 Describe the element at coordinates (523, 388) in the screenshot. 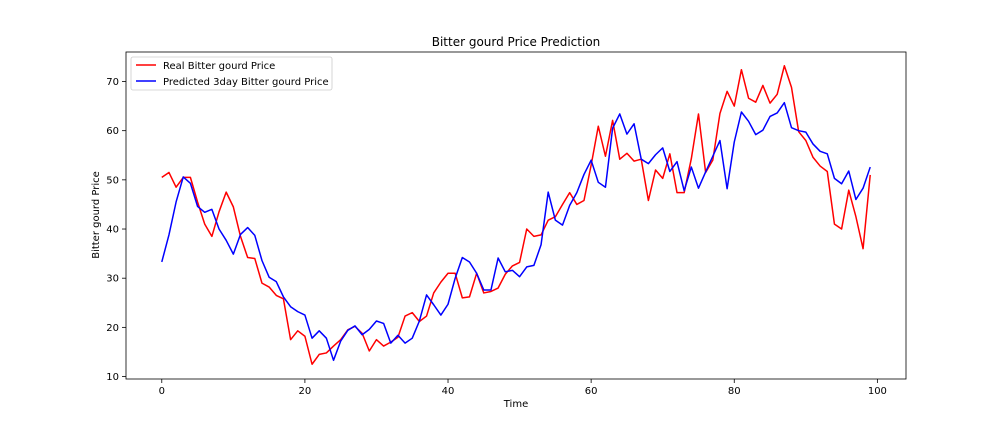

I see `x-axis: 0 20 40 60 80 100` at that location.